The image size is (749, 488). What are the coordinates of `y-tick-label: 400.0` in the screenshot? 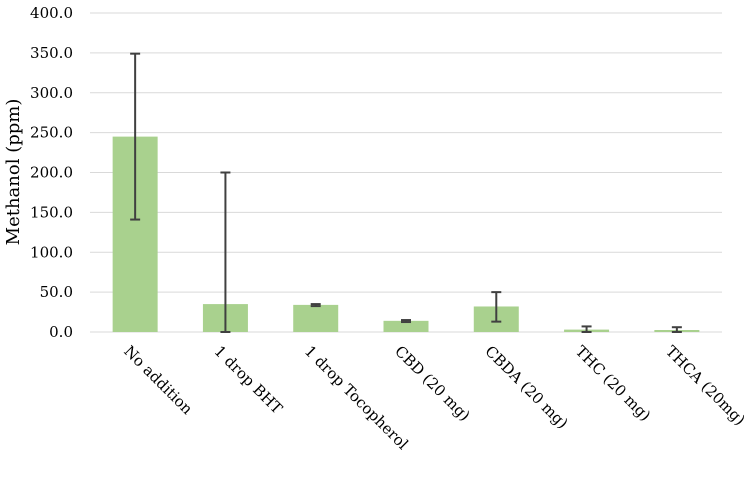 It's located at (51, 13).